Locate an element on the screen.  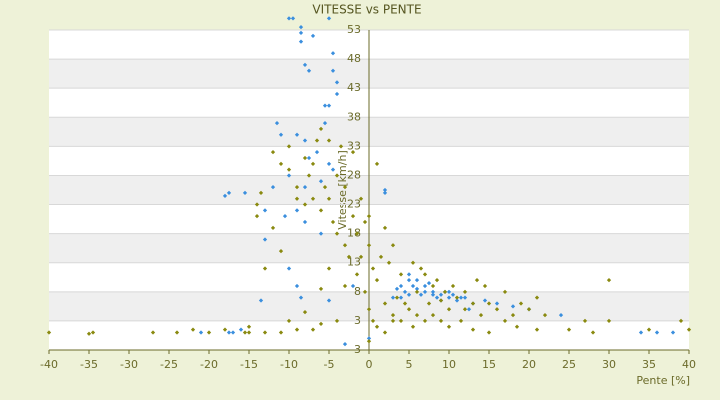
x-tick-label: -15 is located at coordinates (249, 364).